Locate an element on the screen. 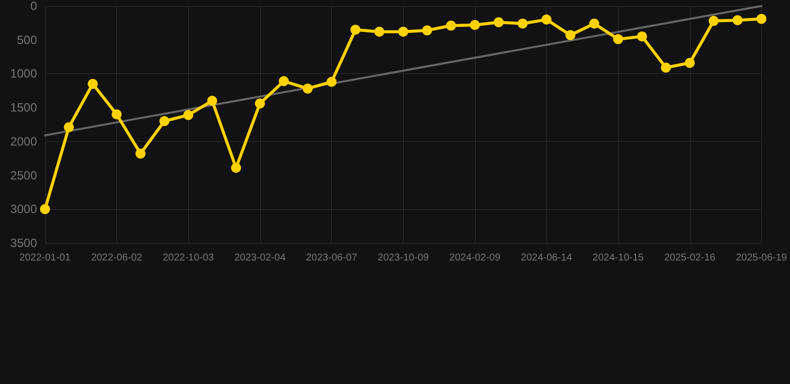 The width and height of the screenshot is (790, 384). x-tick-label: 2023-02-04 is located at coordinates (260, 258).